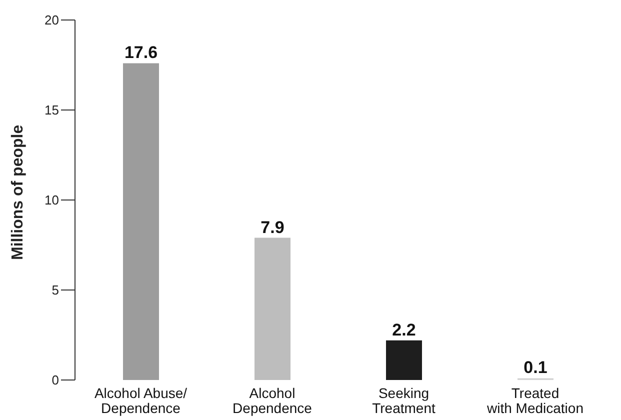  Describe the element at coordinates (272, 400) in the screenshot. I see `x-tick-label: Alcohol Dependence` at that location.